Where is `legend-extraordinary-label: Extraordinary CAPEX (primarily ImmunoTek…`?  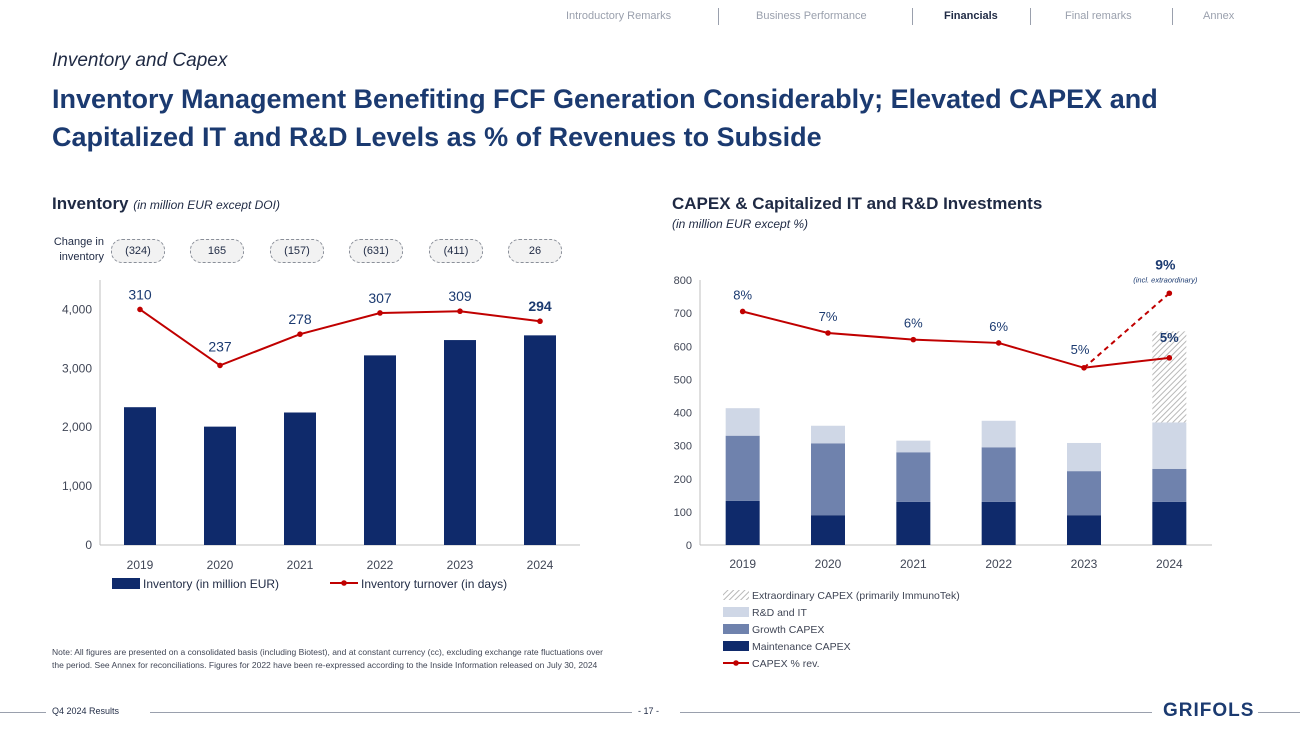 legend-extraordinary-label: Extraordinary CAPEX (primarily ImmunoTek… is located at coordinates (856, 596).